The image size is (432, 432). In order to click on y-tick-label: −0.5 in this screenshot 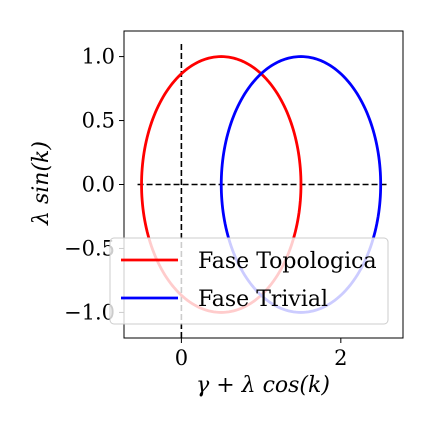, I will do `click(89, 248)`.